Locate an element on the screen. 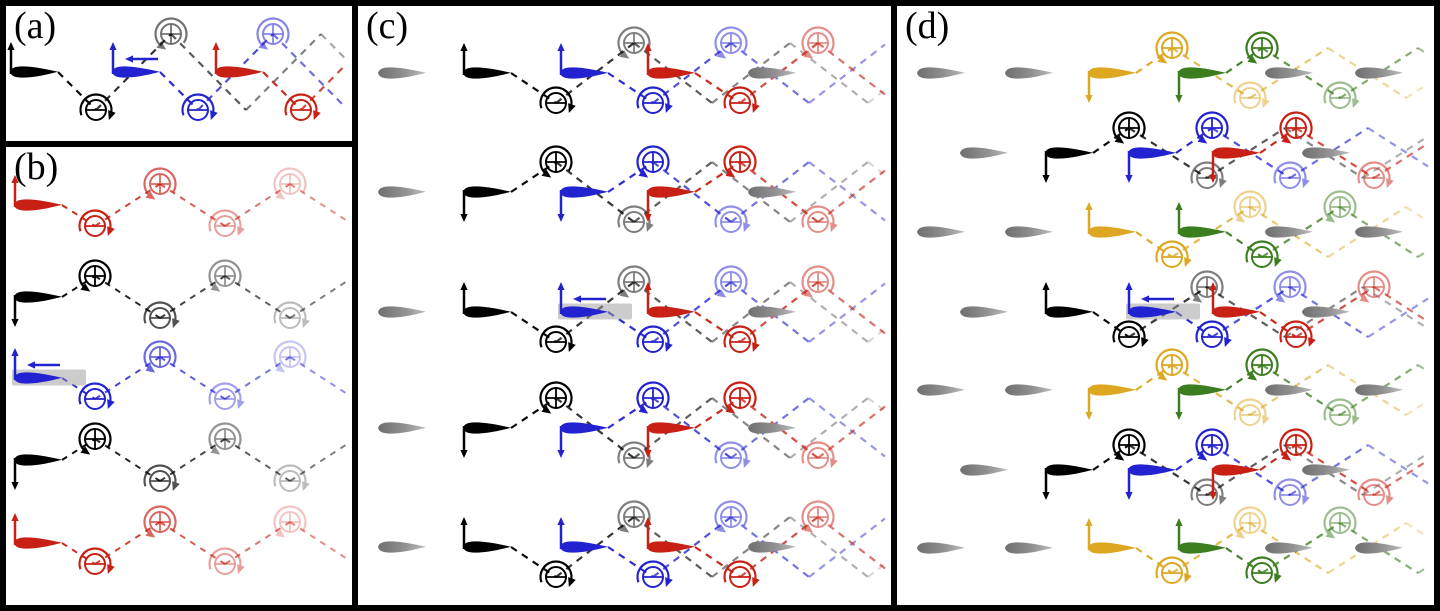 Image resolution: width=1440 pixels, height=611 pixels. panel-c-label: (c) is located at coordinates (387, 26).